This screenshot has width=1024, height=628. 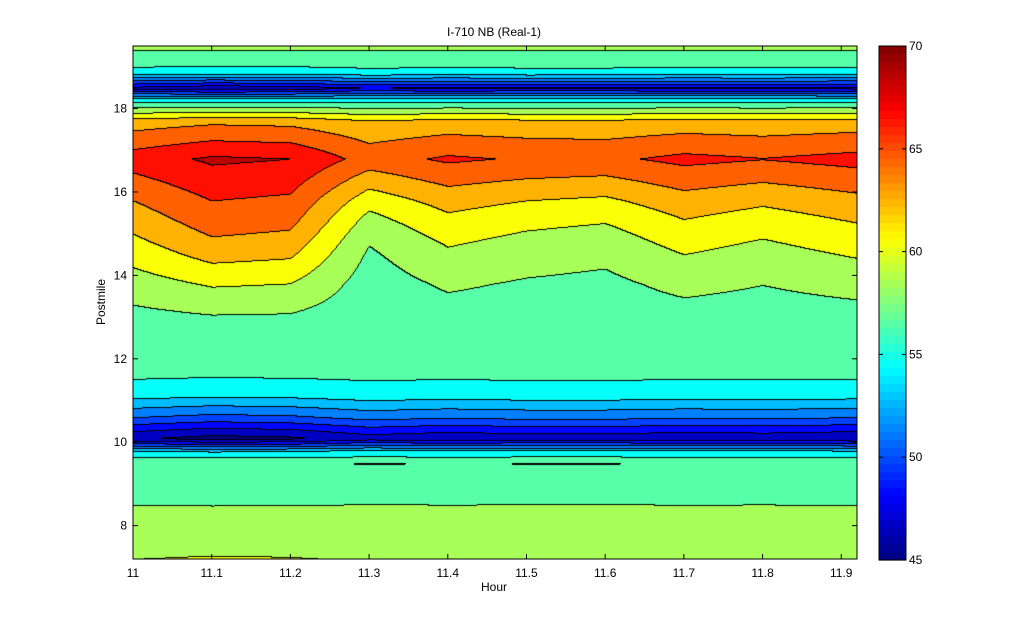 I want to click on y-tick-label: 10, so click(x=121, y=442).